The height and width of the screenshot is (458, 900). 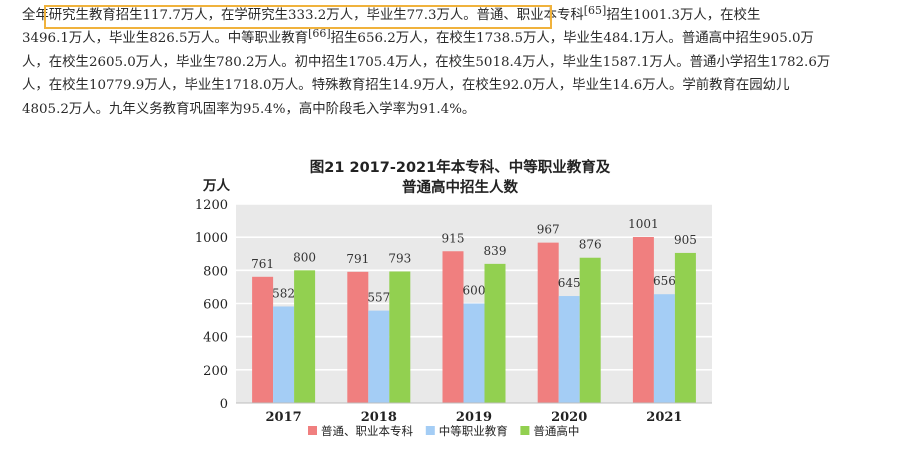 I want to click on y-tick-label: 400, so click(x=215, y=338).